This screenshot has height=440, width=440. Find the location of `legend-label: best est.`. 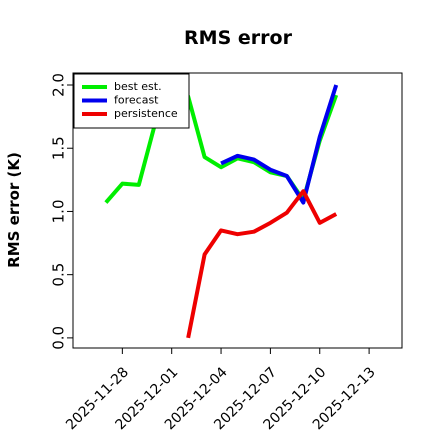

legend-label: best est. is located at coordinates (138, 86).